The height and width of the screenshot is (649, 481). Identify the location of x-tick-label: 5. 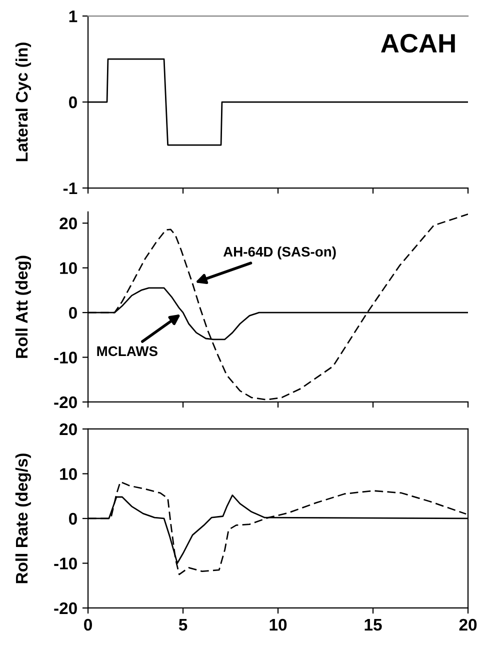
(183, 625).